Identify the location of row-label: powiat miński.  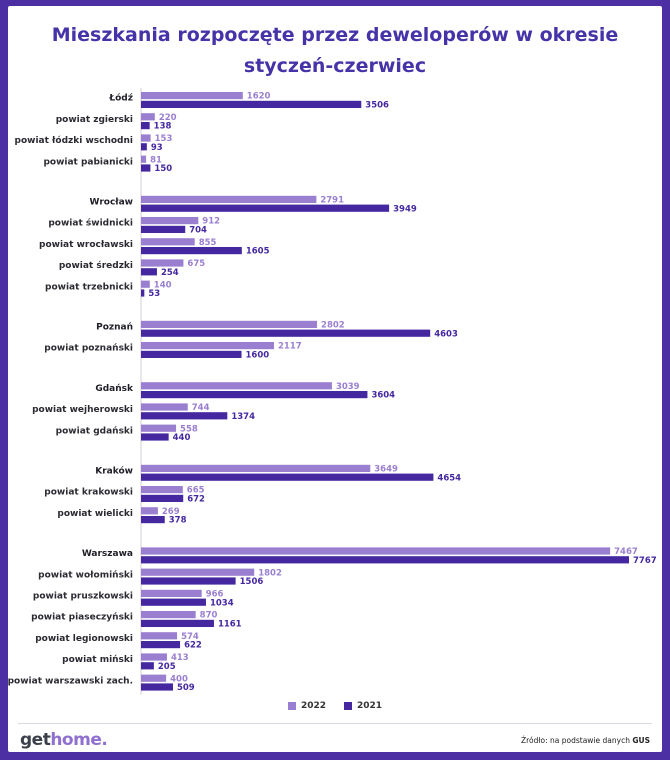
(97, 660).